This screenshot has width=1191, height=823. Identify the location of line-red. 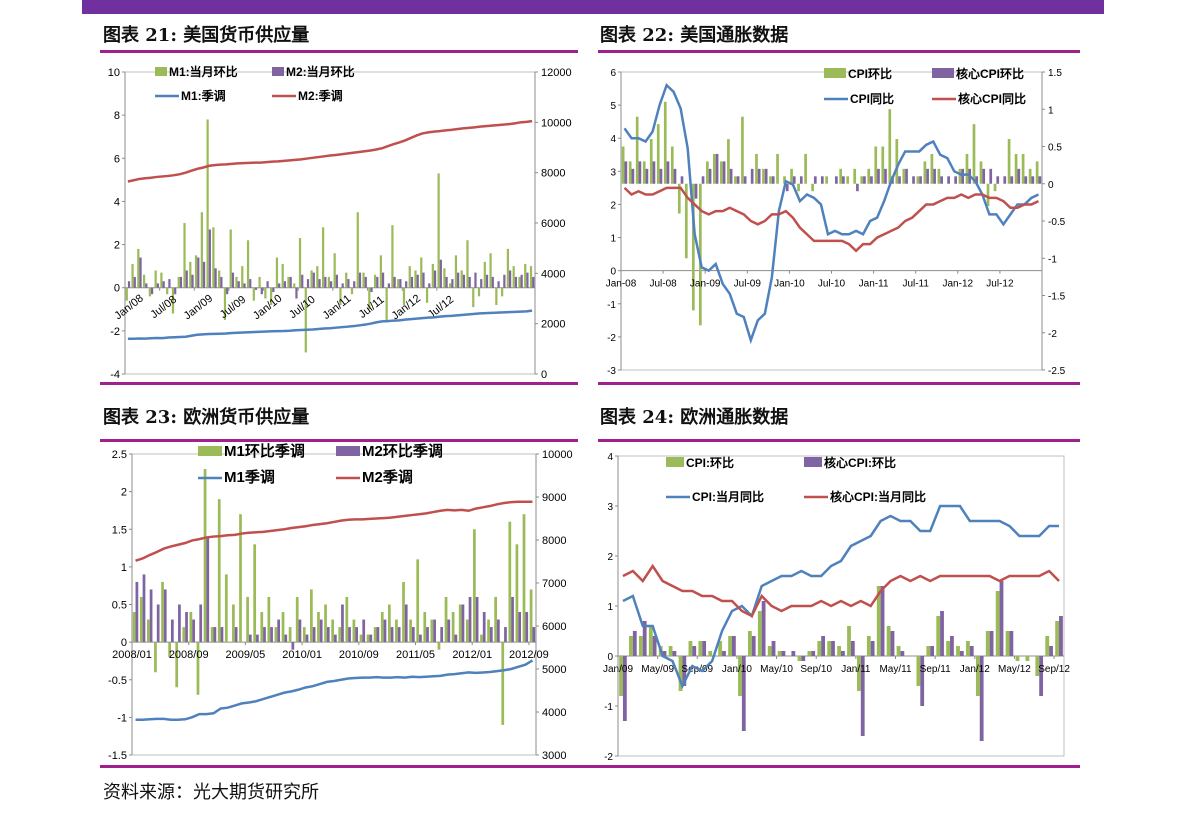
(334, 531).